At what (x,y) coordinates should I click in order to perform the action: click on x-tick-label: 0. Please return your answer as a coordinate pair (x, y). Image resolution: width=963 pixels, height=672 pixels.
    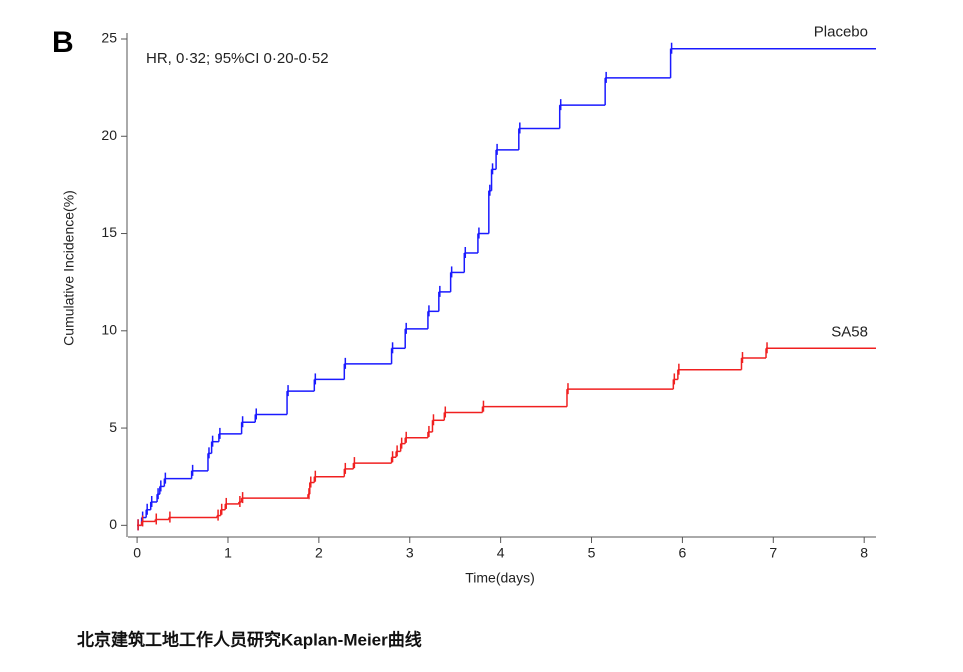
    Looking at the image, I should click on (137, 553).